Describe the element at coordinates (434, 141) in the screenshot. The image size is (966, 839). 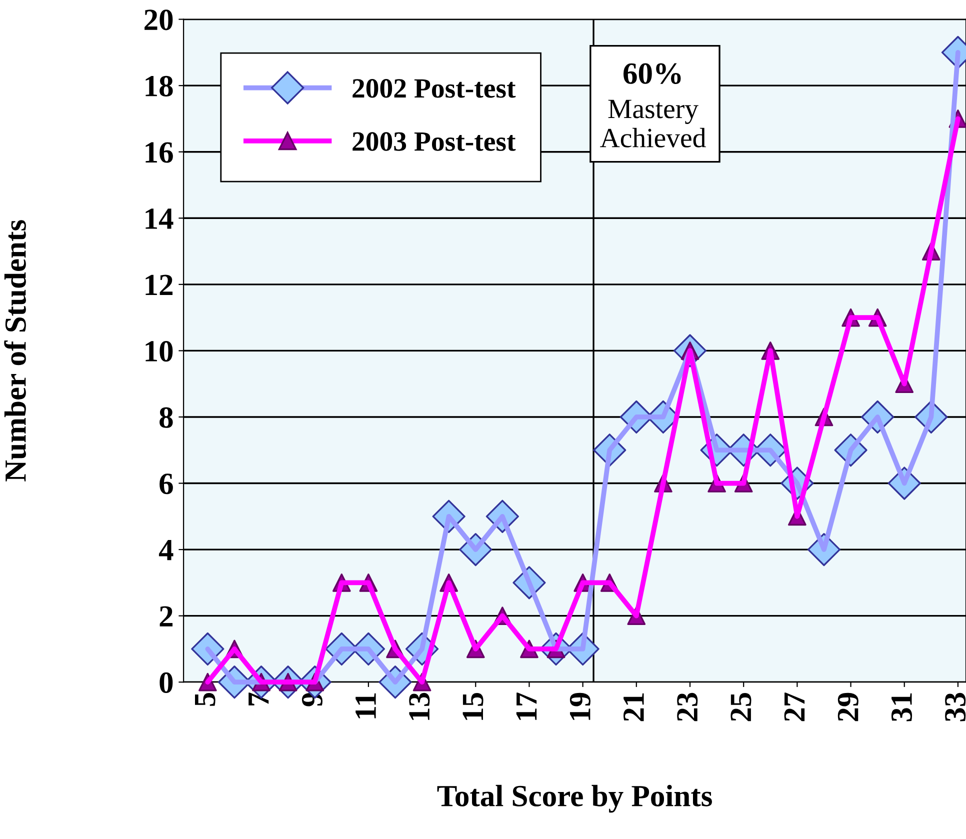
I see `legend-label: 2003 Post-test` at that location.